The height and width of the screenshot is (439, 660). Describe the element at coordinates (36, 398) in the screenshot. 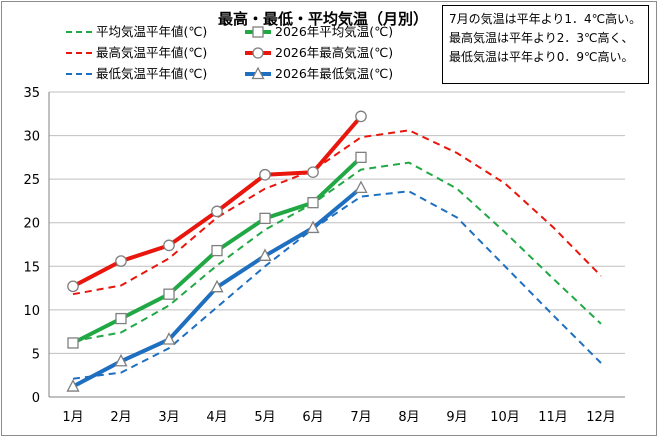

I see `y-tick-label: 0` at that location.